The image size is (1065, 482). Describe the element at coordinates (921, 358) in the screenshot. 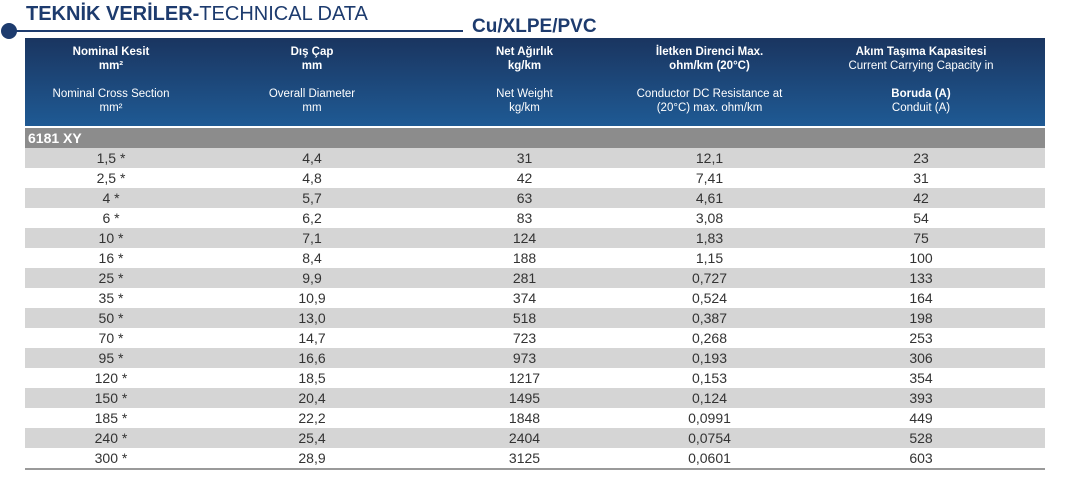

I see `cell-current-capacity: 306` at that location.